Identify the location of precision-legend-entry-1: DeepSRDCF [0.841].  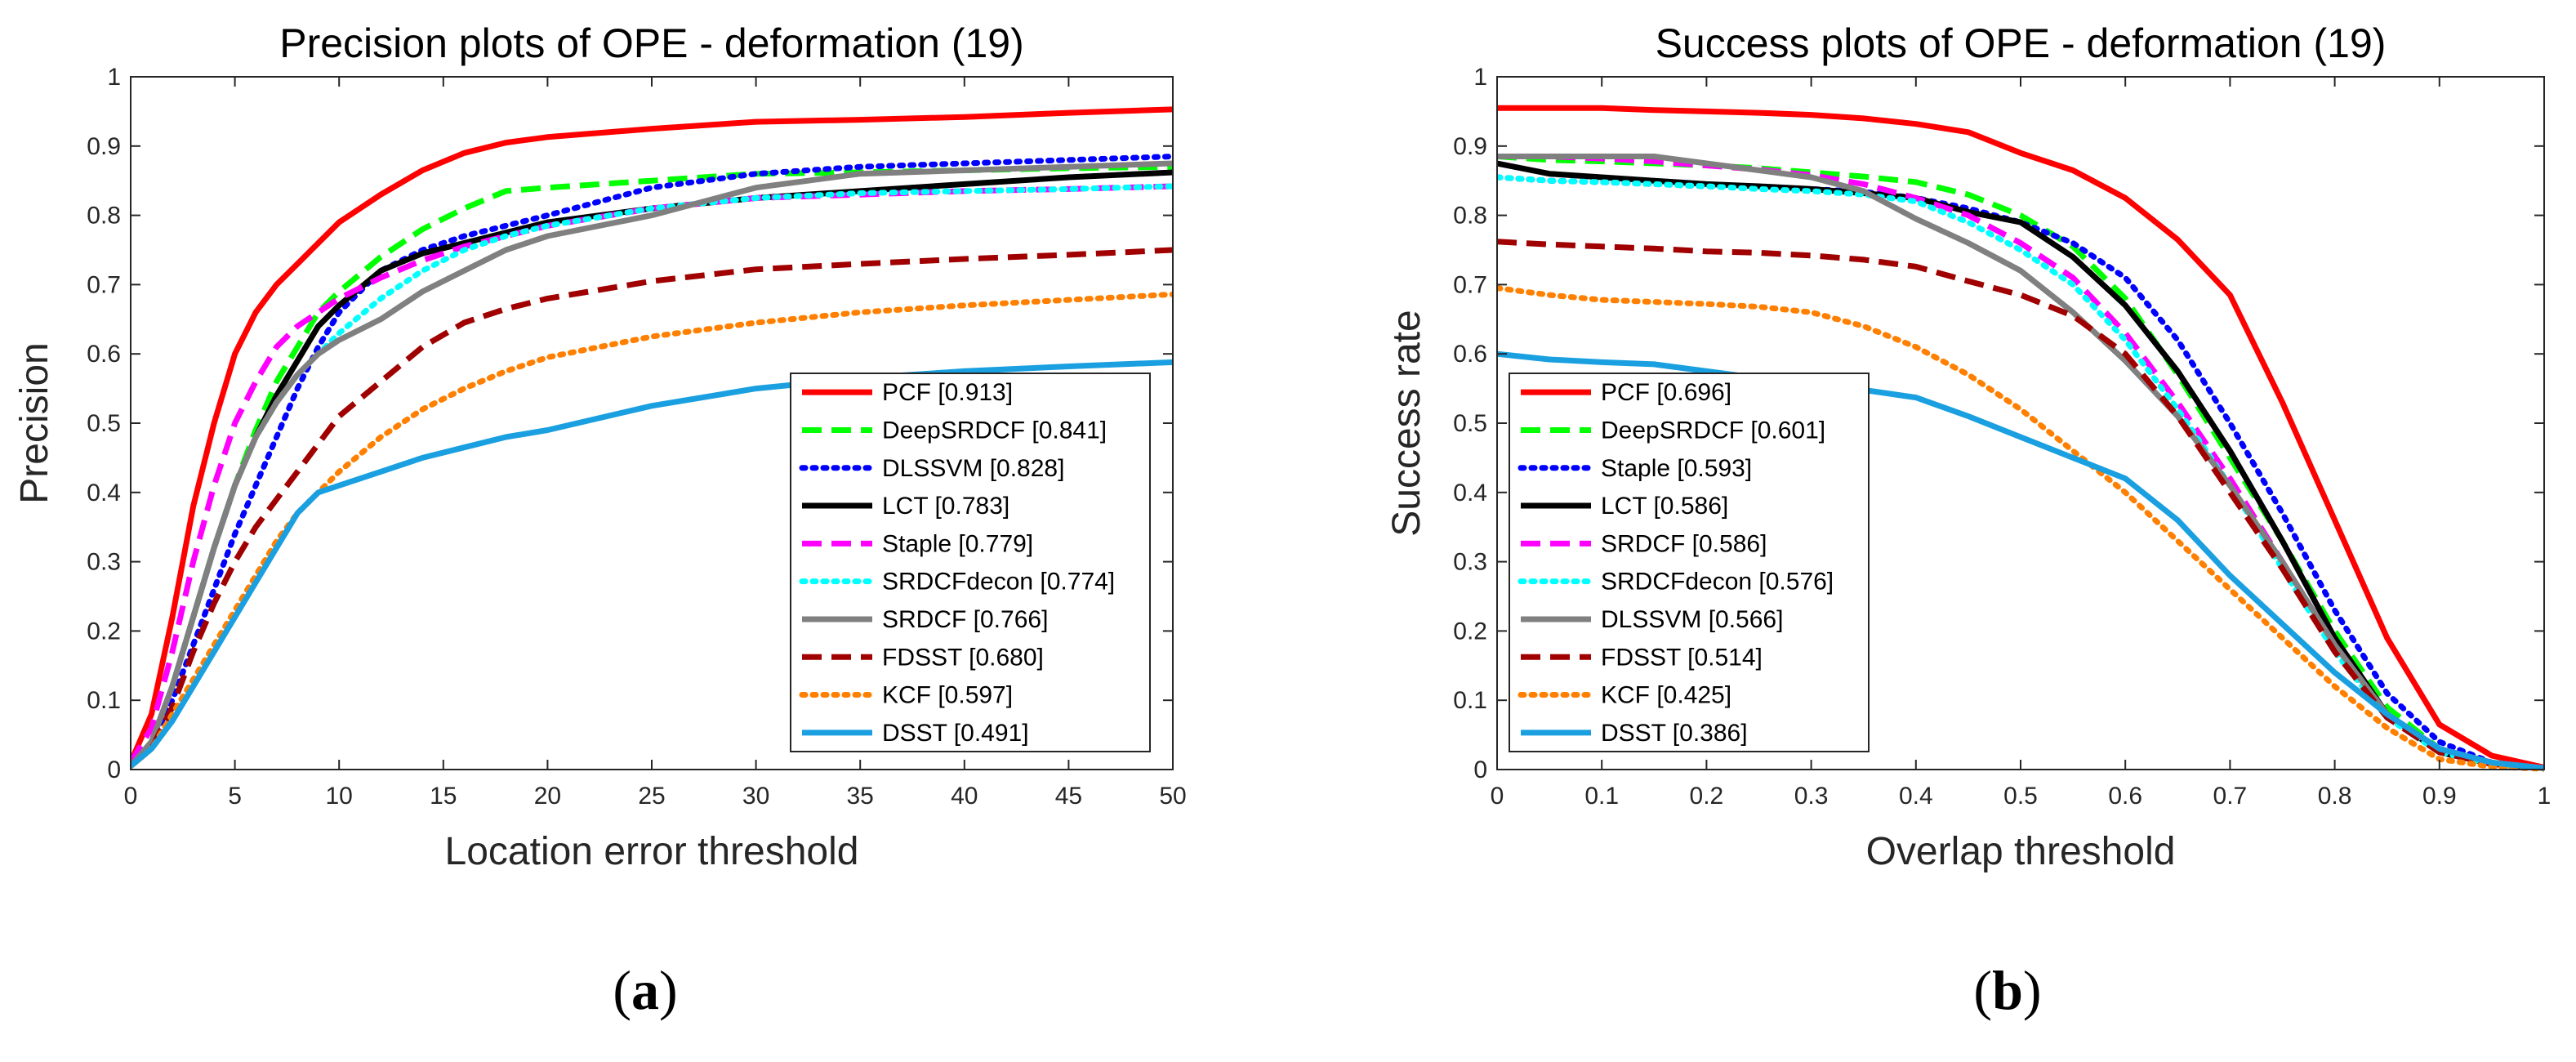
(994, 430).